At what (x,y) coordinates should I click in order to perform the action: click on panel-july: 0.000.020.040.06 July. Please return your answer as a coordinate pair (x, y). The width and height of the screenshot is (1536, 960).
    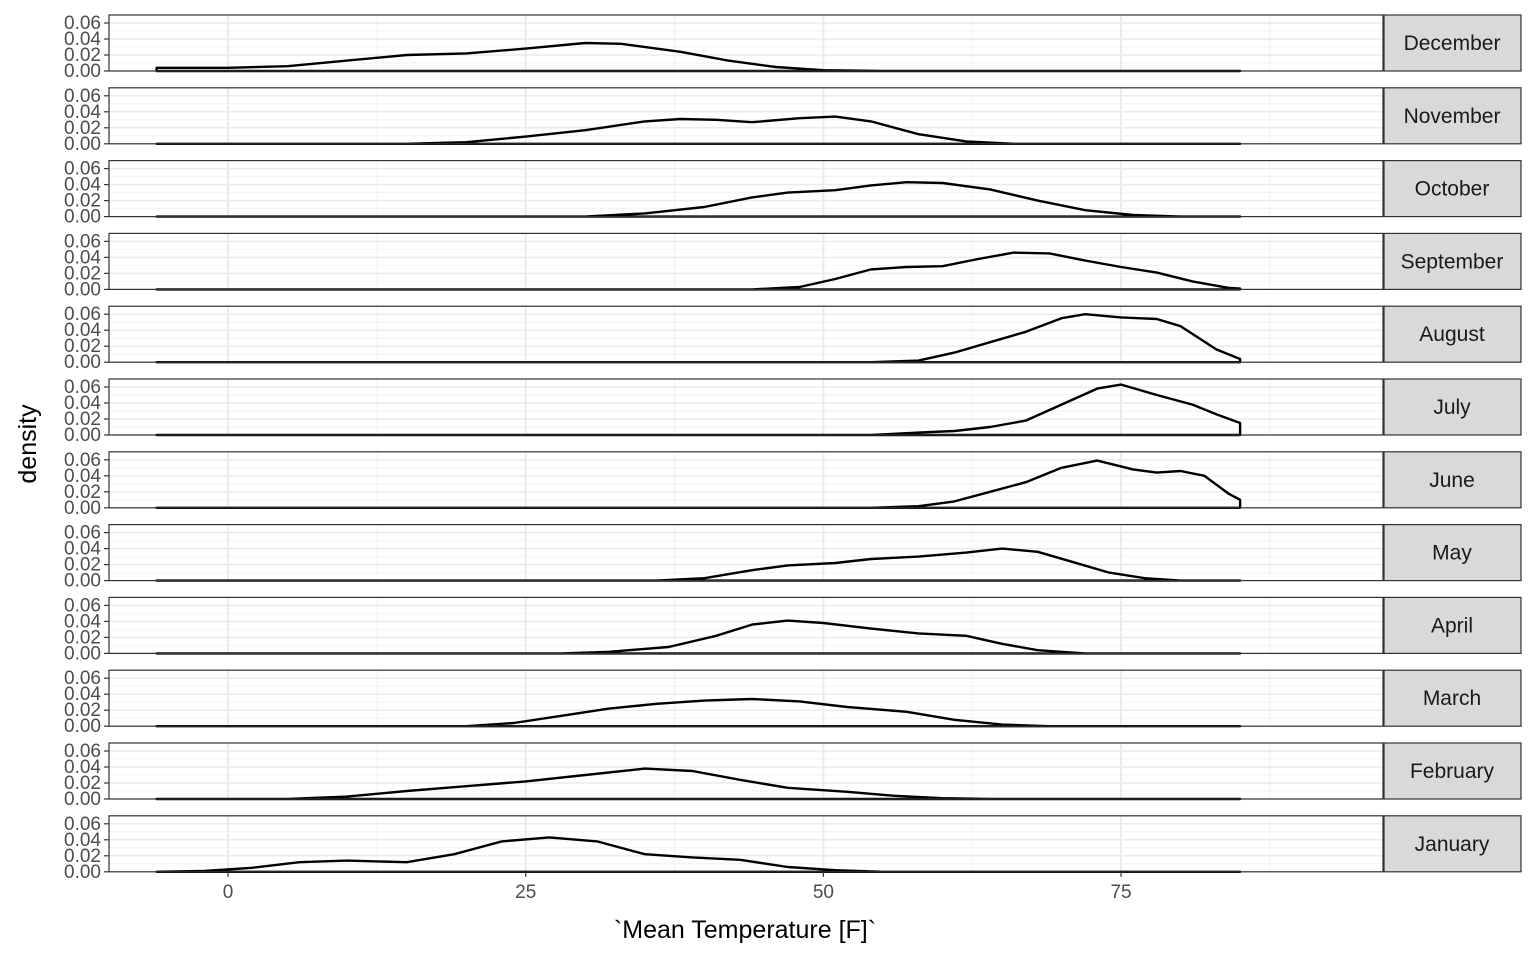
    Looking at the image, I should click on (793, 411).